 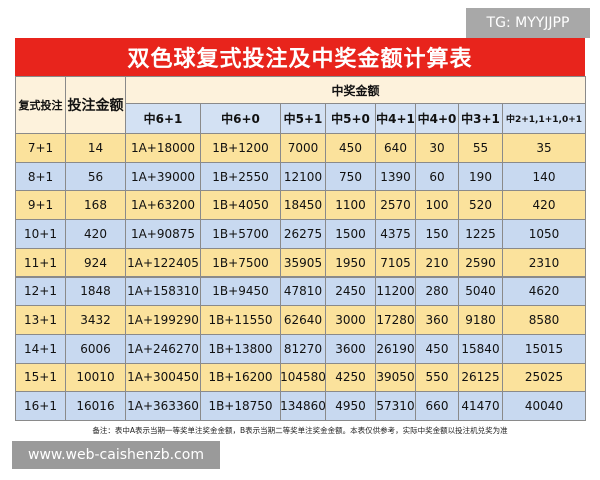 What do you see at coordinates (95, 176) in the screenshot?
I see `table-cell: 56` at bounding box center [95, 176].